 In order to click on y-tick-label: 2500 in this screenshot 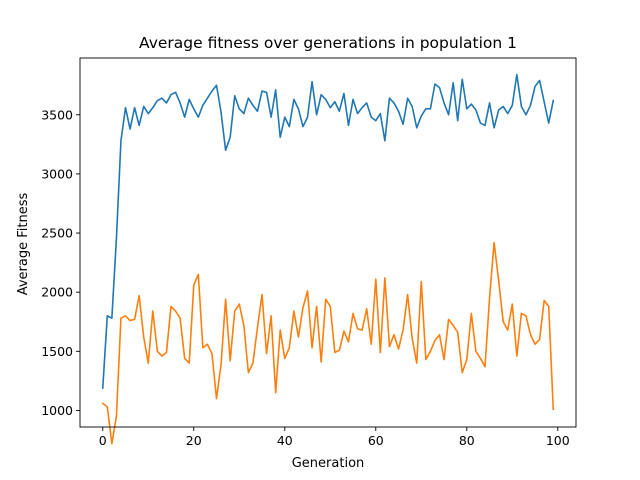, I will do `click(57, 233)`.